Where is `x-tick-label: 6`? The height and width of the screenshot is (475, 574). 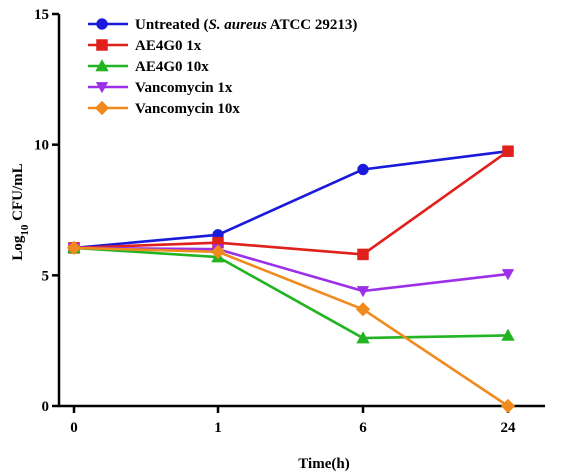 x-tick-label: 6 is located at coordinates (363, 428).